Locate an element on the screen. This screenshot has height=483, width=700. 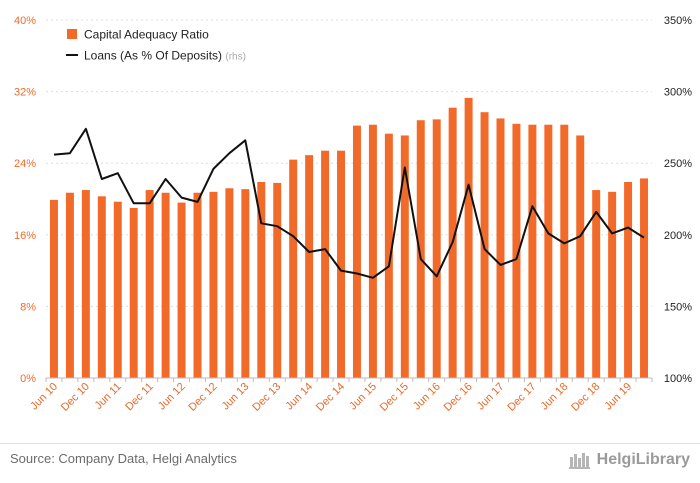
brand-logo: HelgiLibrary is located at coordinates (629, 460).